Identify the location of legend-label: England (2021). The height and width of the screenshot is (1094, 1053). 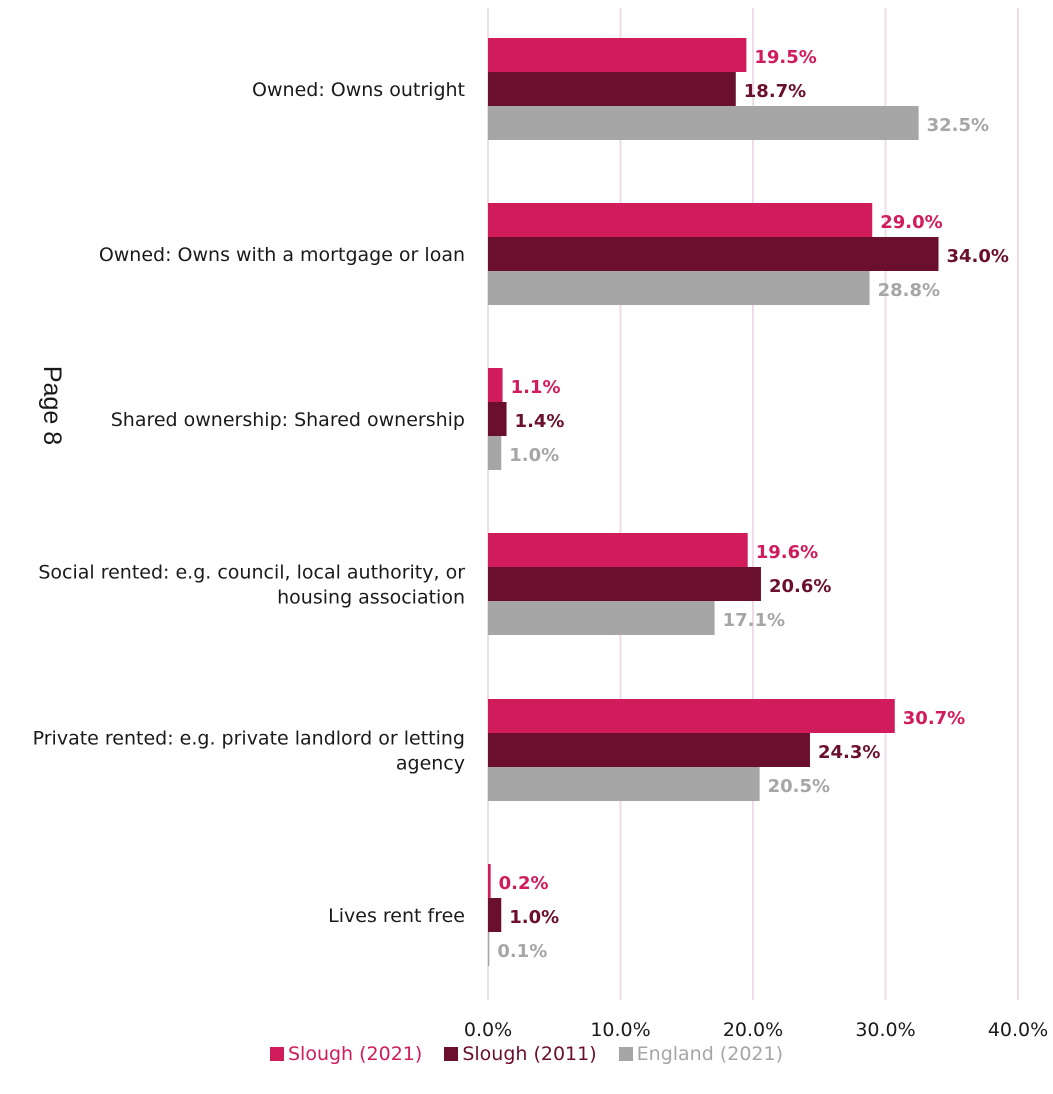
(709, 1054).